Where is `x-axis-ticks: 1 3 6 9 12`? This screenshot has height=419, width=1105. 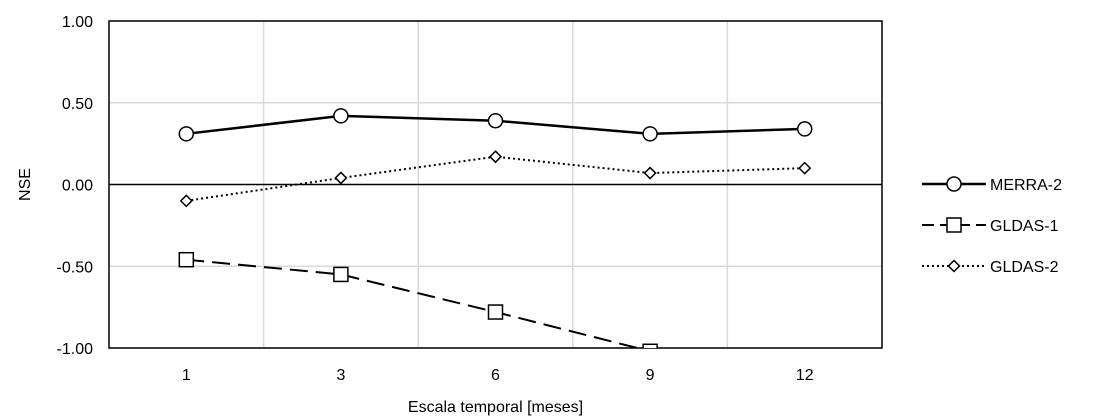
x-axis-ticks: 1 3 6 9 12 is located at coordinates (498, 375).